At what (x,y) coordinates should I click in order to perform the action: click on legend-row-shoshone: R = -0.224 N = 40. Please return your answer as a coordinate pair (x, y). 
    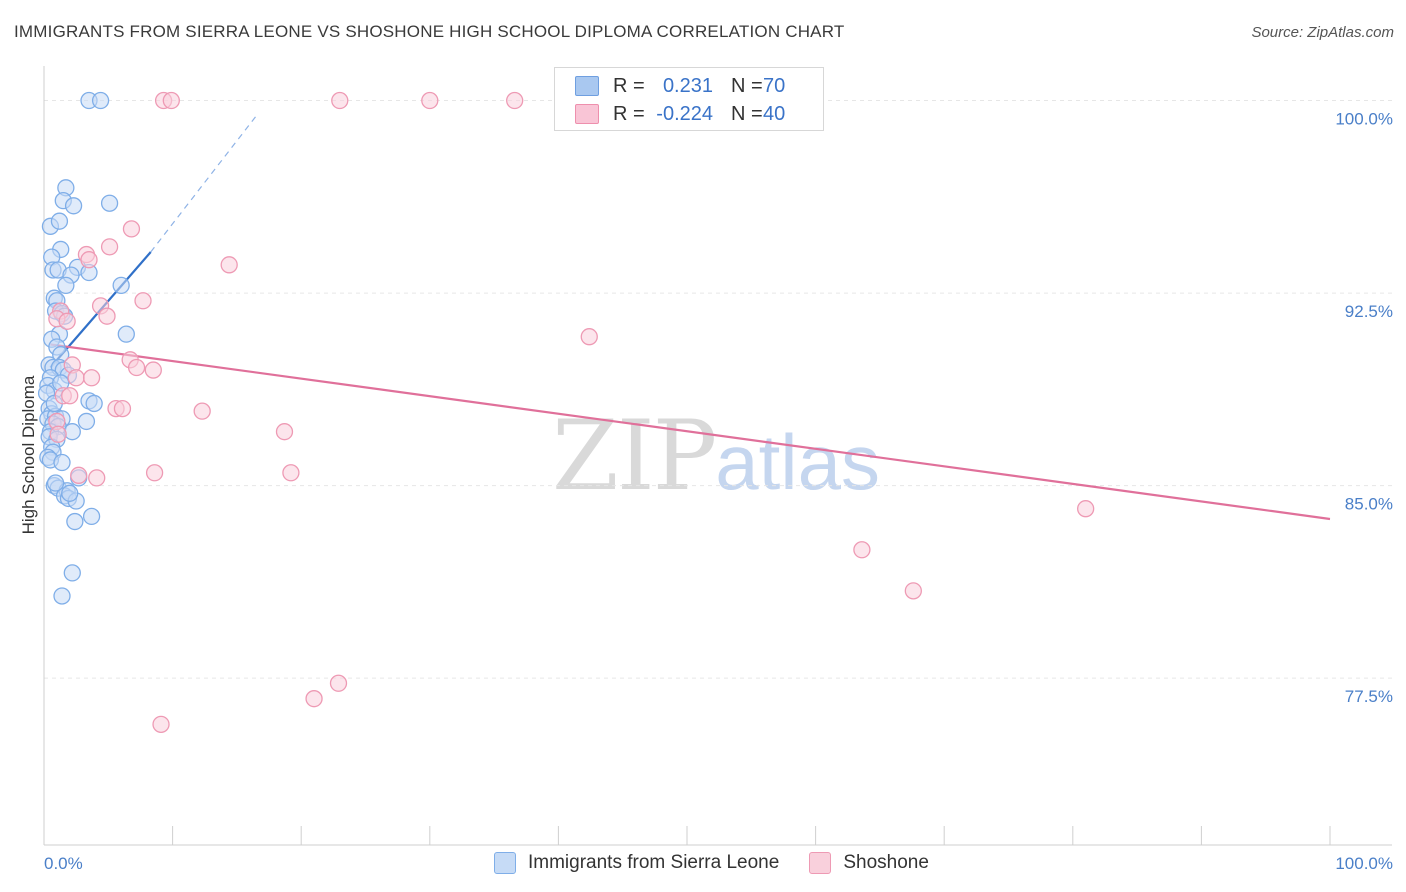
    Looking at the image, I should click on (680, 114).